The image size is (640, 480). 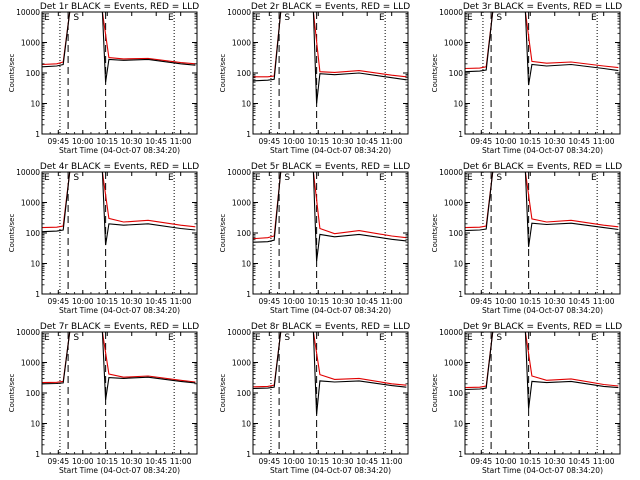 I want to click on chart-title: Det 2r BLACK = Events, RED = LLD, so click(x=330, y=7).